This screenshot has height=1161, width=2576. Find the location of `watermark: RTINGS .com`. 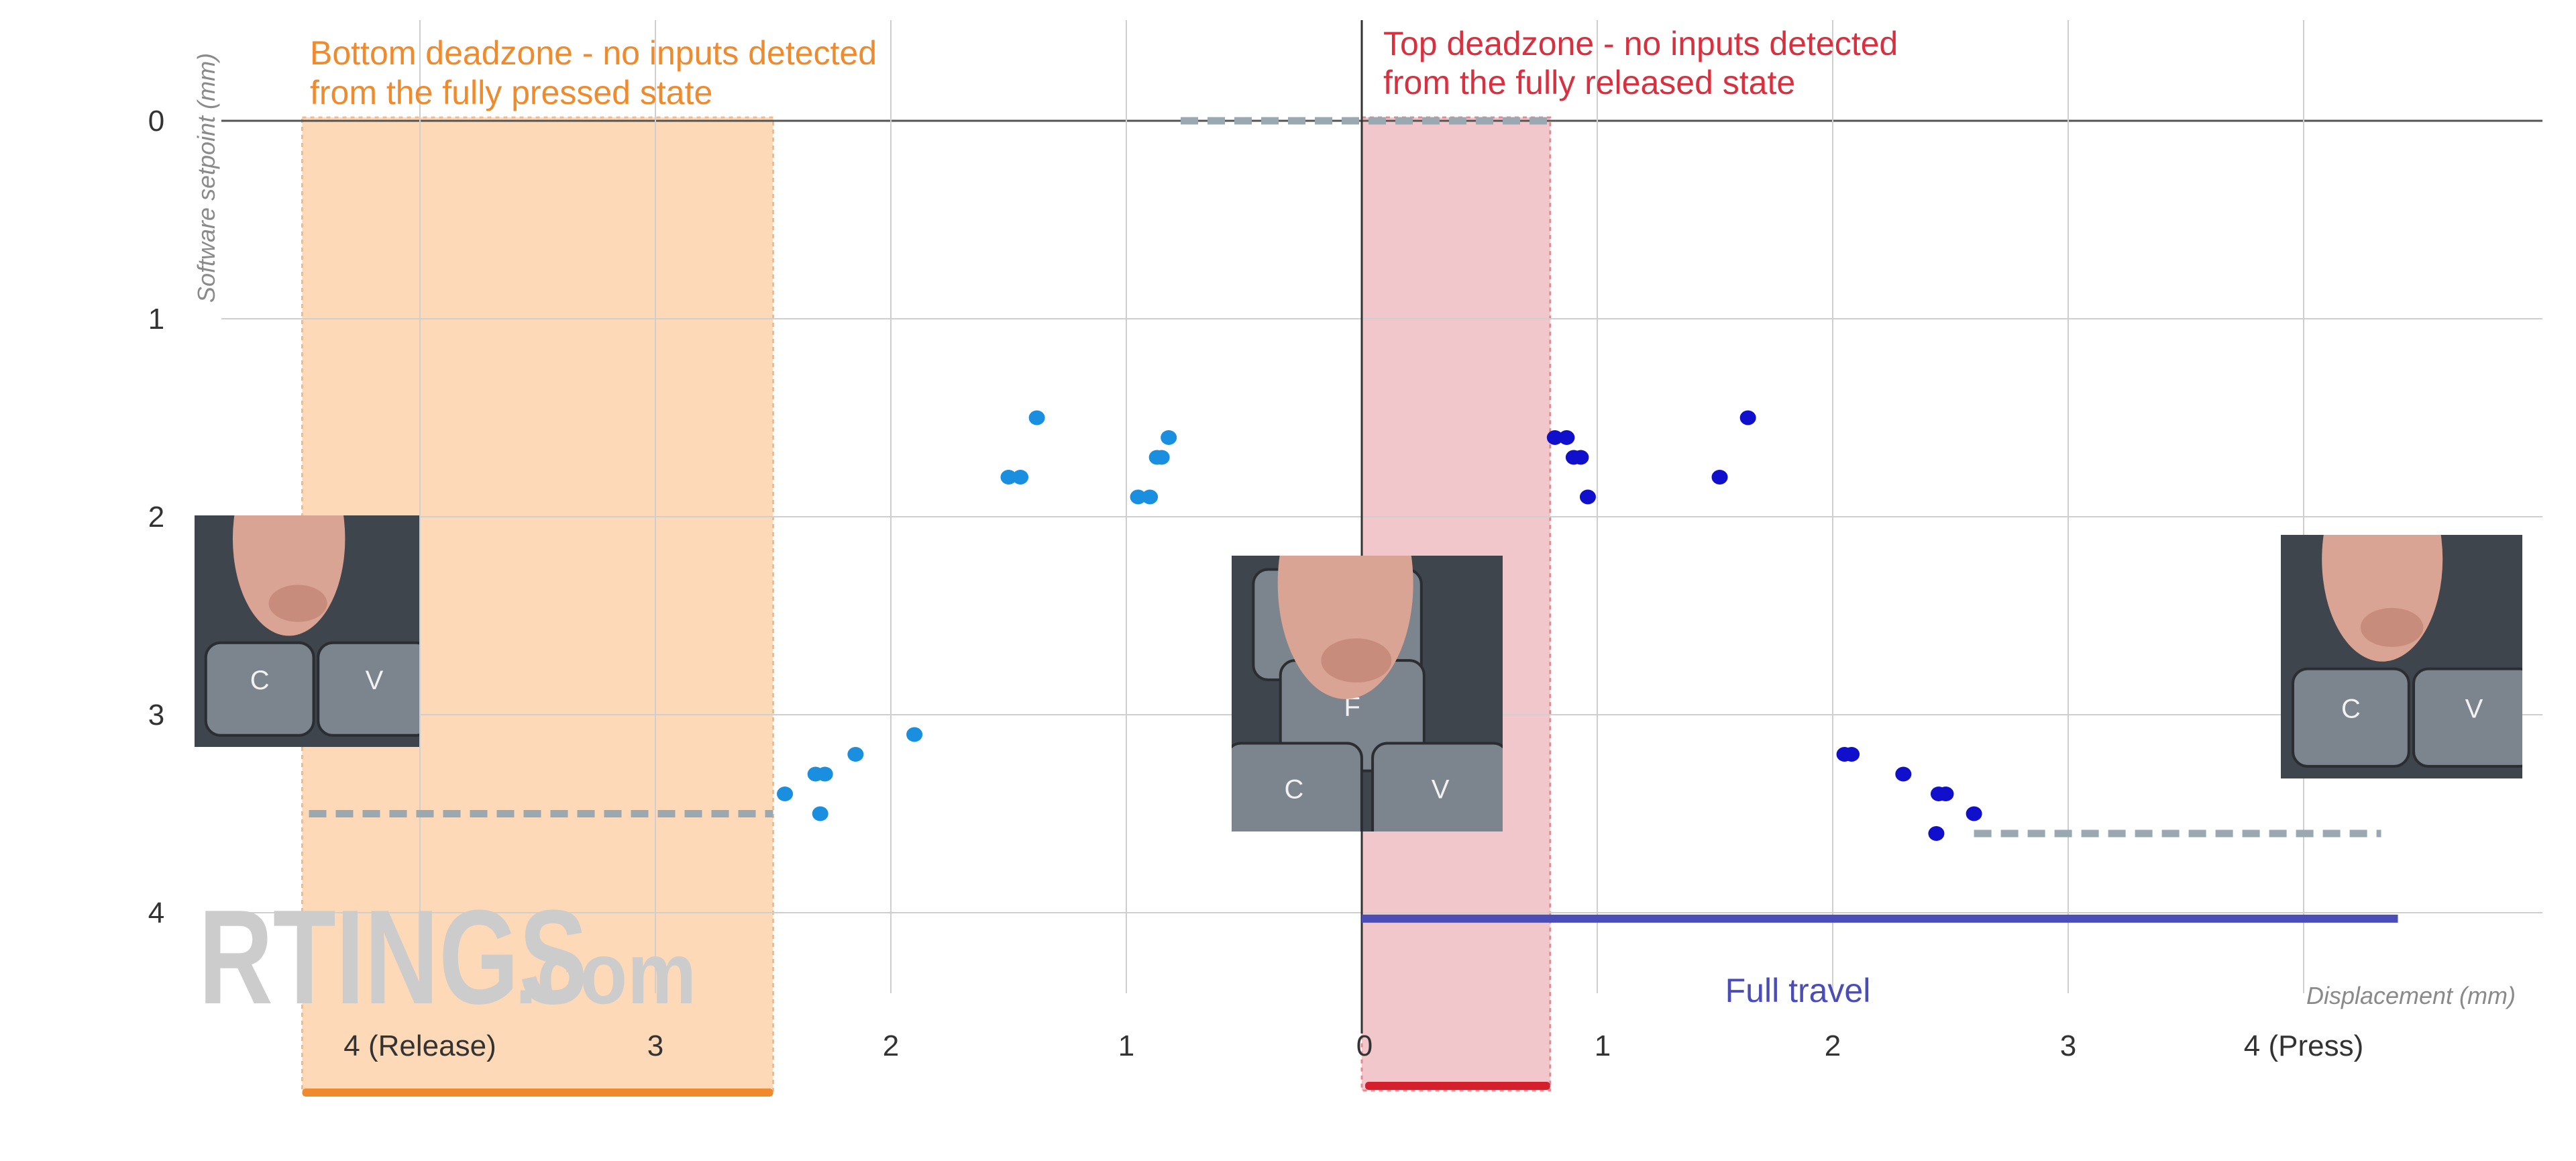

watermark: RTINGS .com is located at coordinates (447, 957).